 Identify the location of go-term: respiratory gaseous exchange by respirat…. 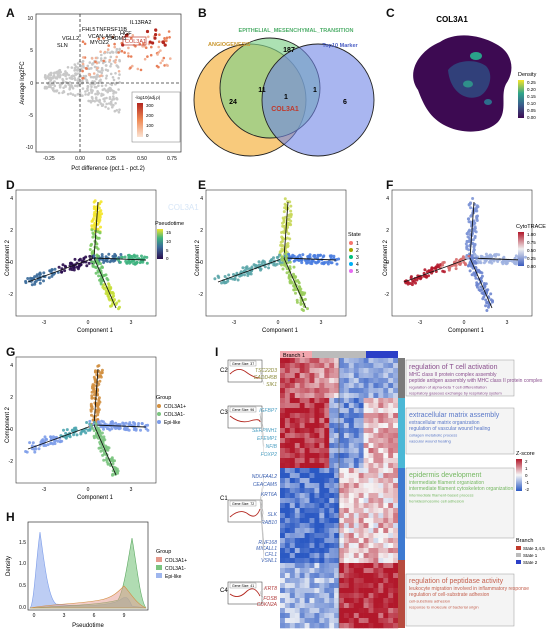
(455, 393).